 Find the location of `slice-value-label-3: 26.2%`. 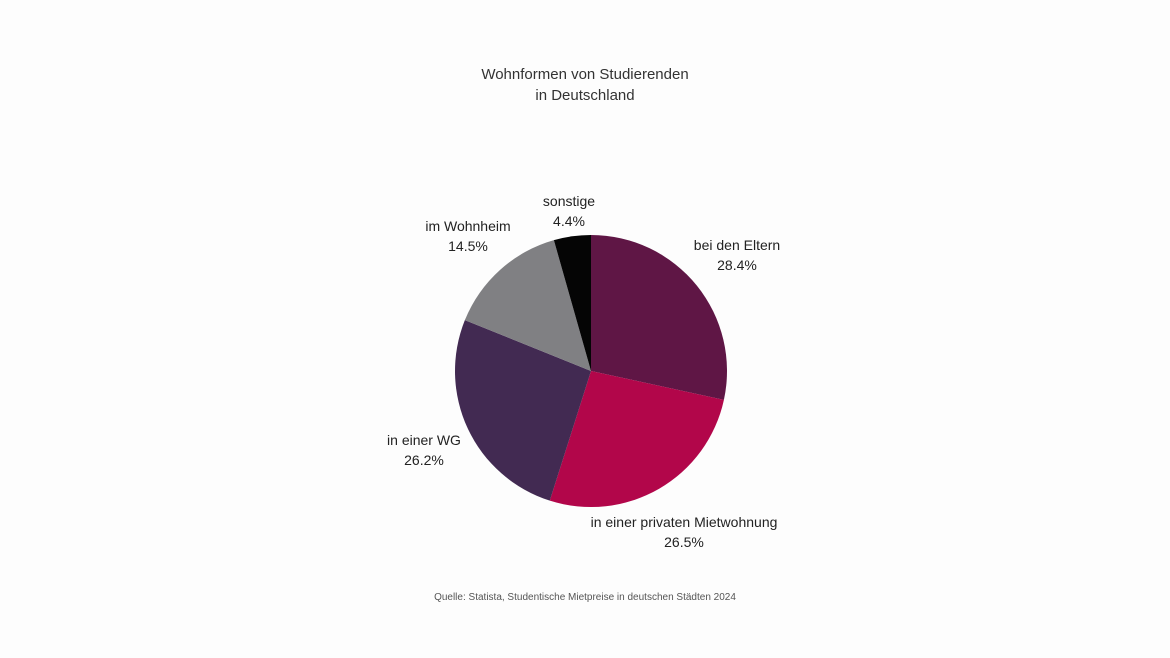

slice-value-label-3: 26.2% is located at coordinates (424, 460).